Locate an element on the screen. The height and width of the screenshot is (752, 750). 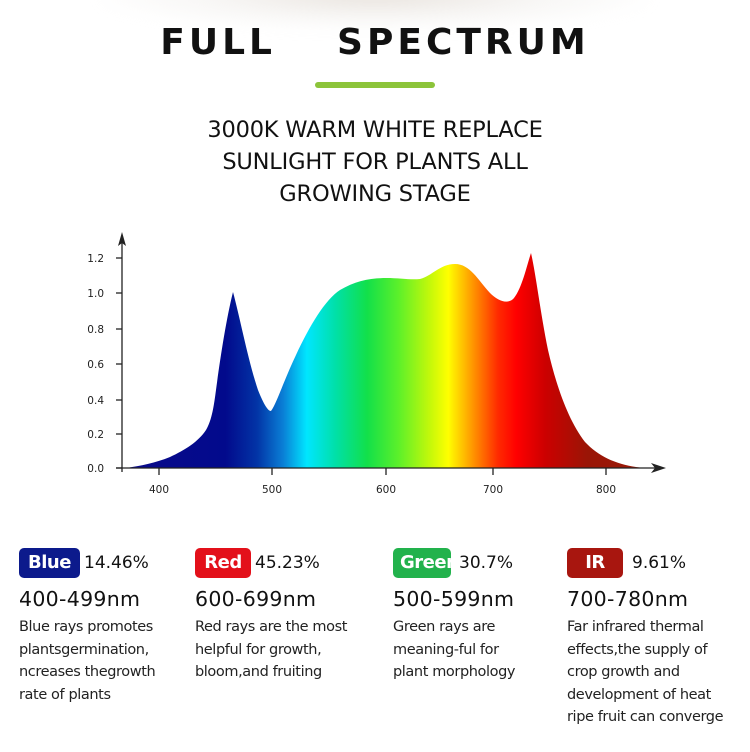
description-line: crop growth and is located at coordinates (623, 672).